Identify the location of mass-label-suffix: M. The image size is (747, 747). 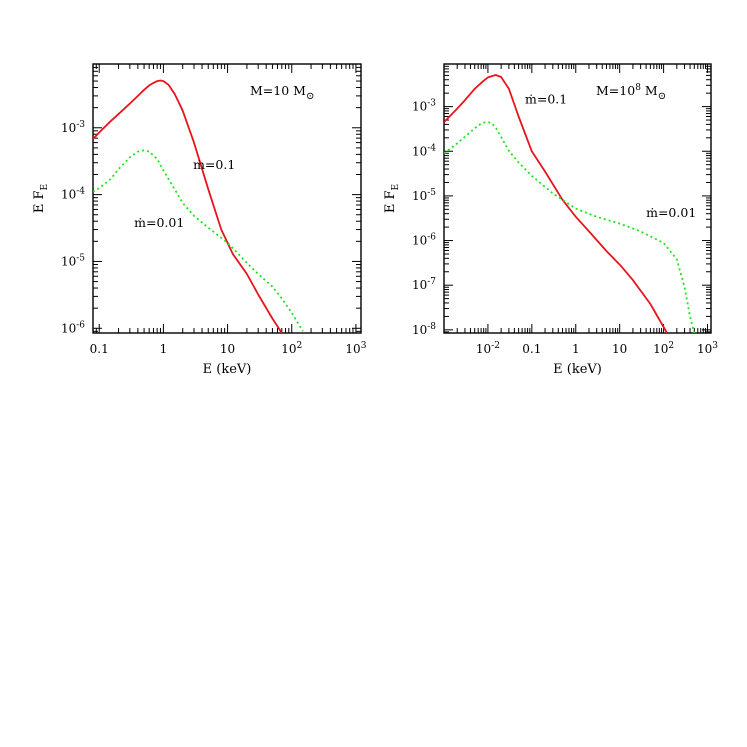
(649, 90).